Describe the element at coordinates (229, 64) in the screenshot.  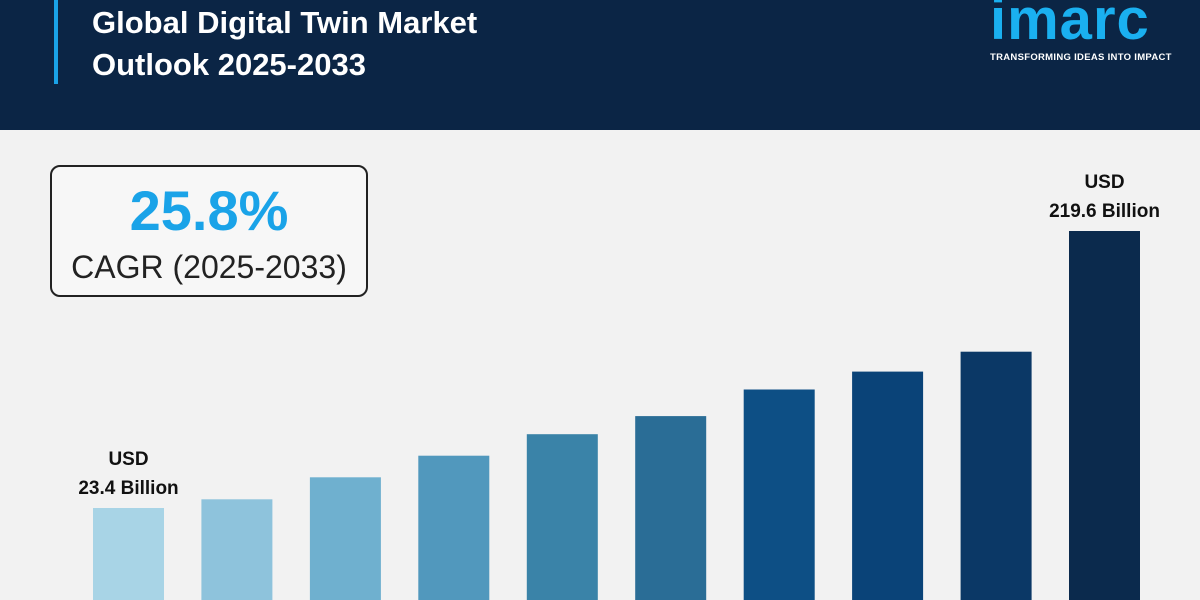
I see `title-line-2: Outlook 2025-2033` at that location.